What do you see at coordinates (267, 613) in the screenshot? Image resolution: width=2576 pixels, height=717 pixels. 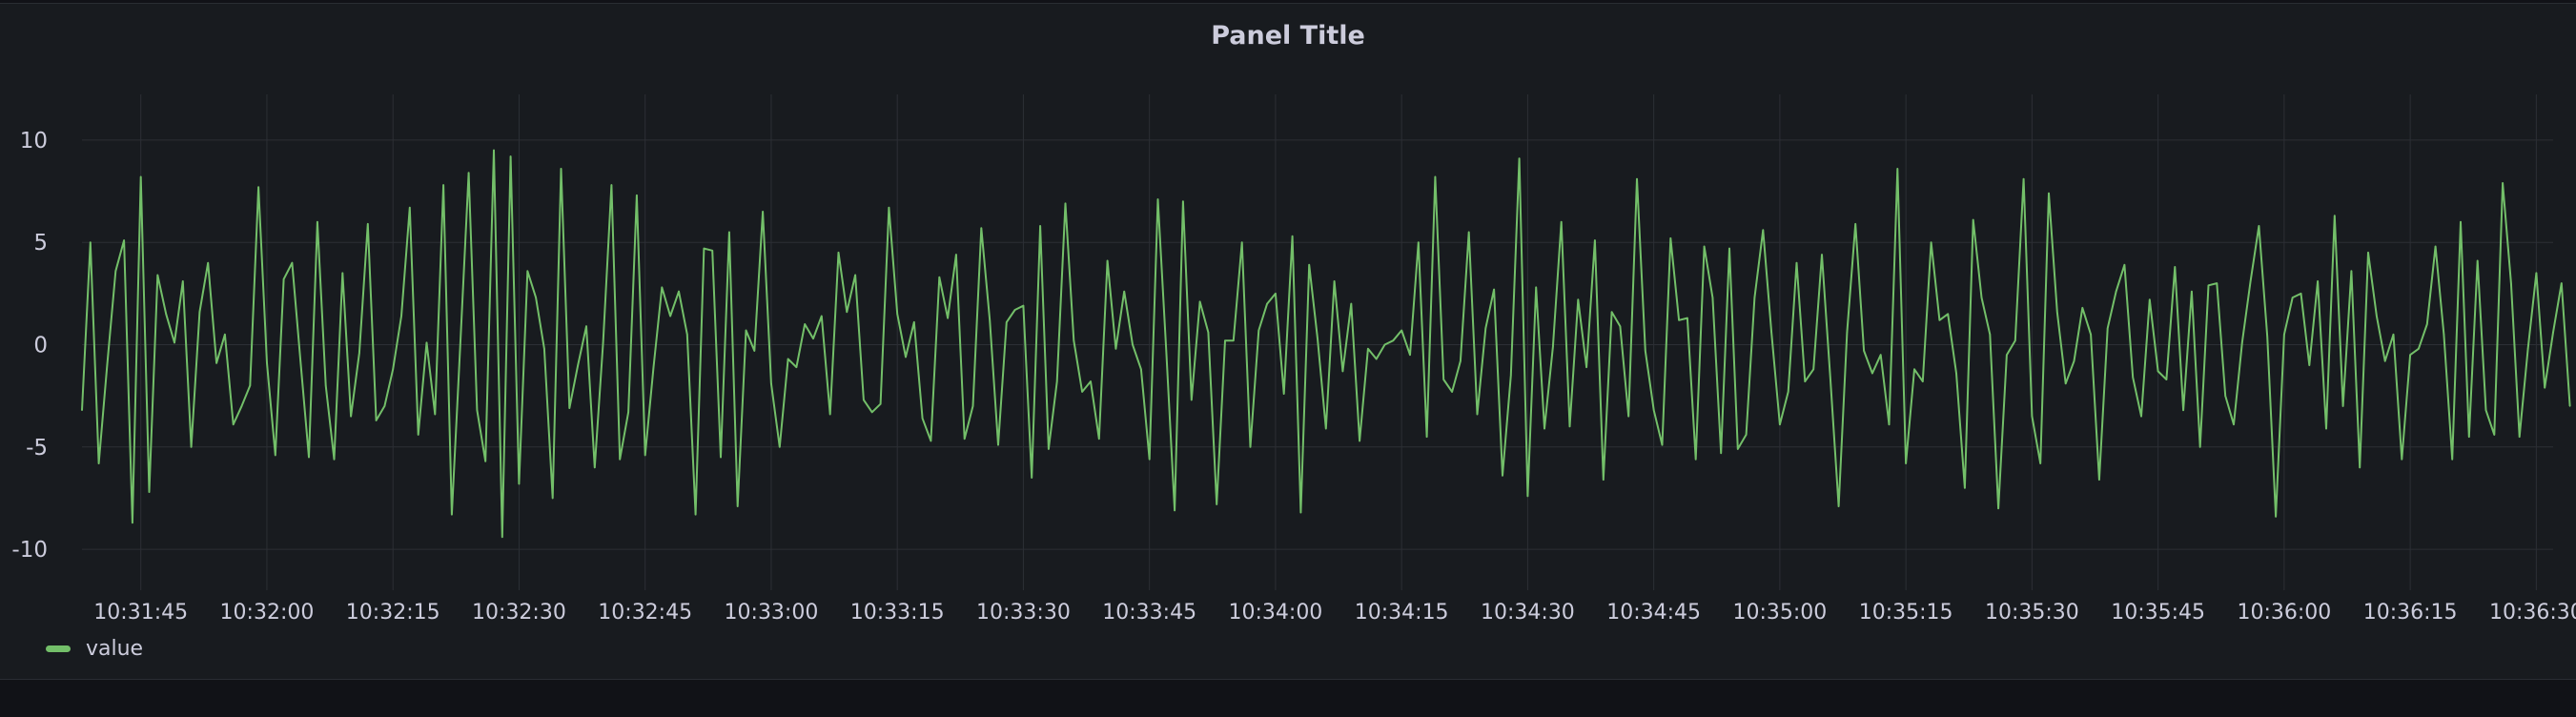 I see `x-tick-label: 10:32:00` at bounding box center [267, 613].